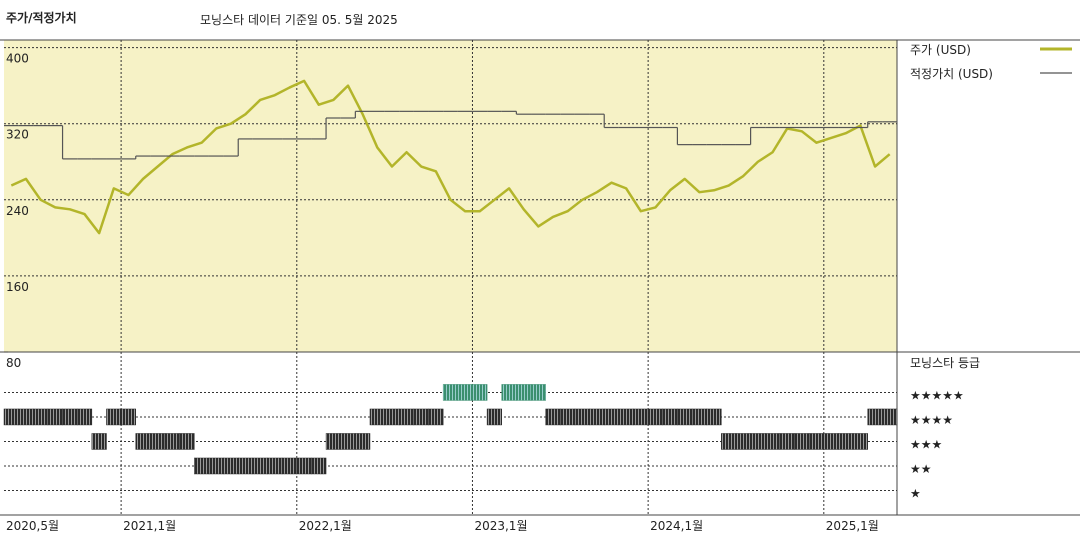 The width and height of the screenshot is (1080, 544). What do you see at coordinates (500, 526) in the screenshot?
I see `x-tick-label: 2023,1월` at bounding box center [500, 526].